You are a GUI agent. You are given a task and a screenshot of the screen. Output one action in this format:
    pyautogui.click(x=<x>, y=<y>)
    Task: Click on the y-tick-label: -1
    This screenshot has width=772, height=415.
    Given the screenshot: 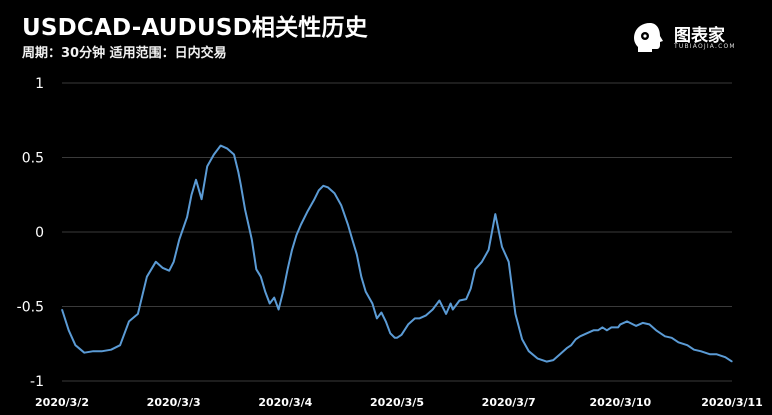 What is the action you would take?
    pyautogui.click(x=37, y=382)
    